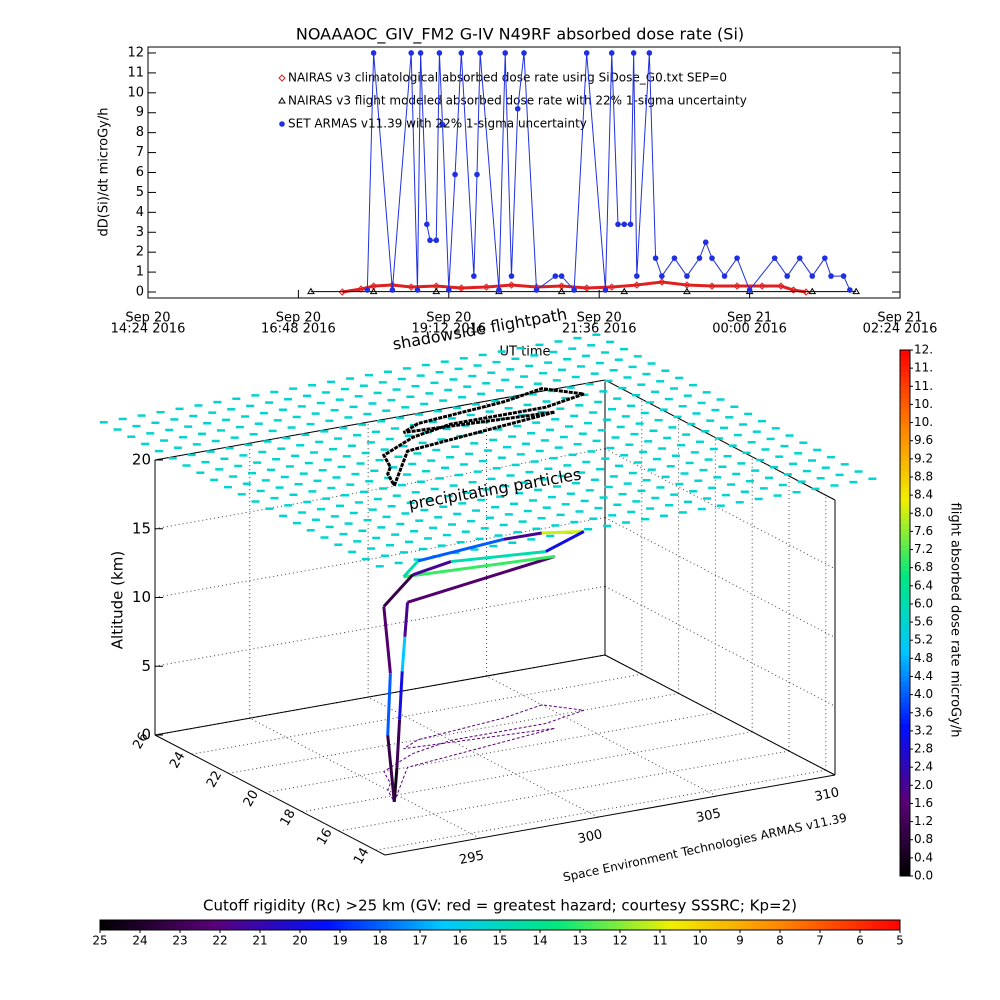 This screenshot has width=1000, height=1000. Describe the element at coordinates (299, 941) in the screenshot. I see `colorbar-tick-label: 20` at that location.